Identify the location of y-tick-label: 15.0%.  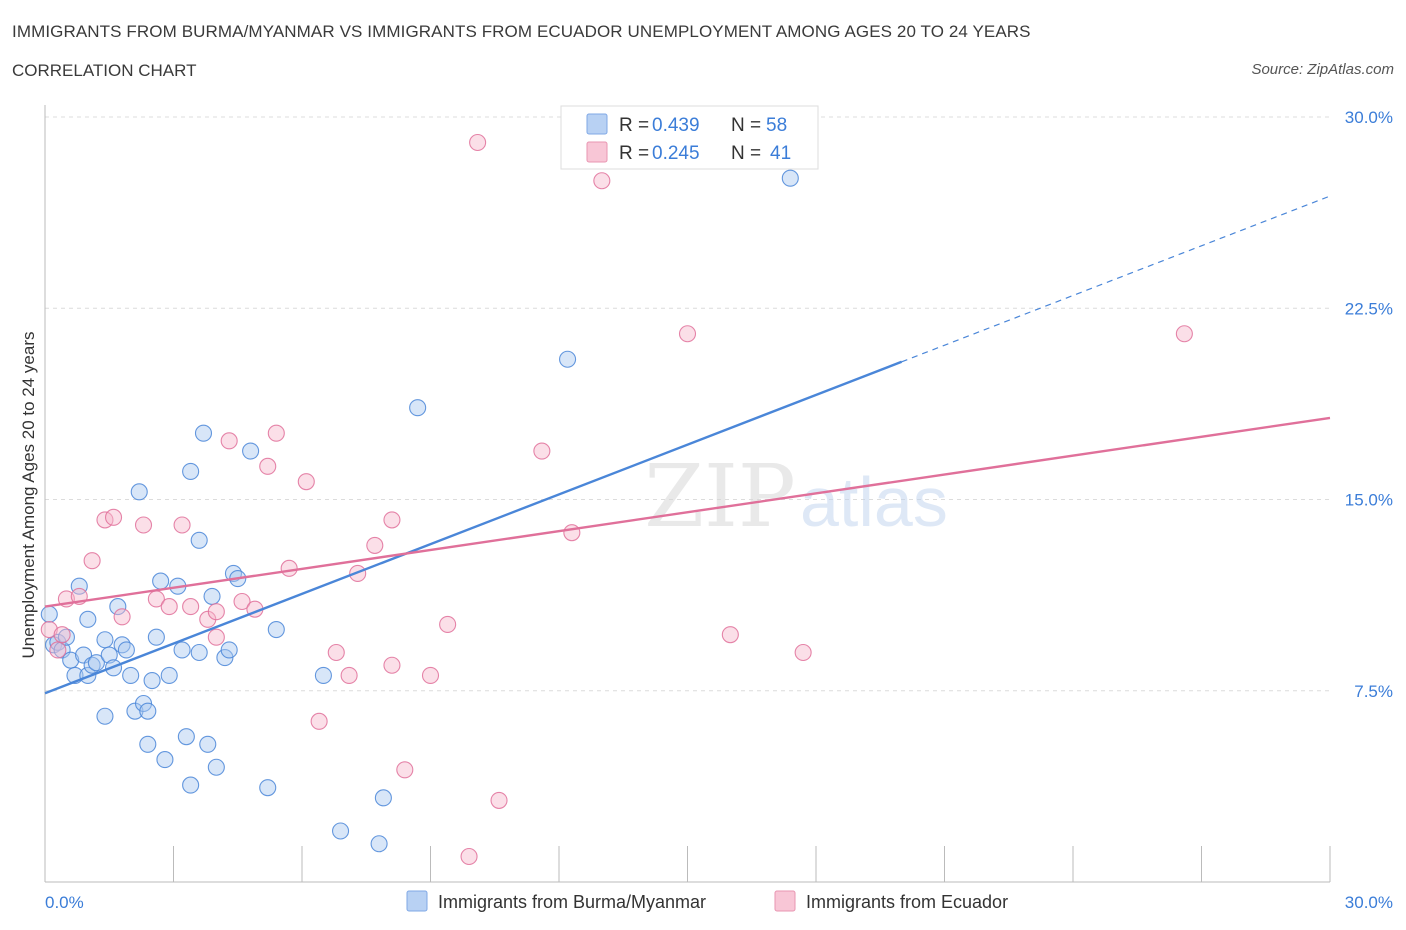
(1369, 500).